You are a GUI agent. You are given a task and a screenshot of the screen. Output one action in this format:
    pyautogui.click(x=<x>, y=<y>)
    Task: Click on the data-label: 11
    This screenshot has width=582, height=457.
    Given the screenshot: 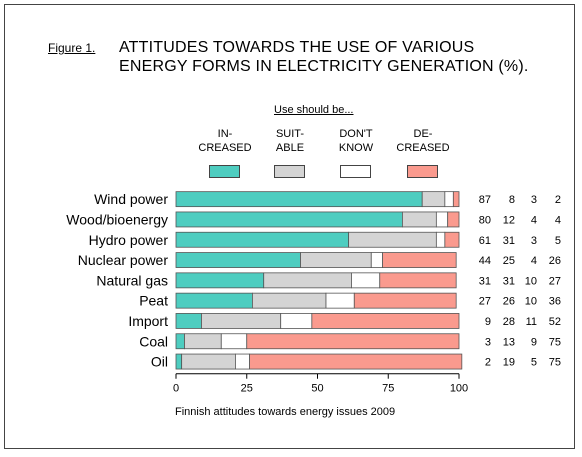 What is the action you would take?
    pyautogui.click(x=531, y=322)
    